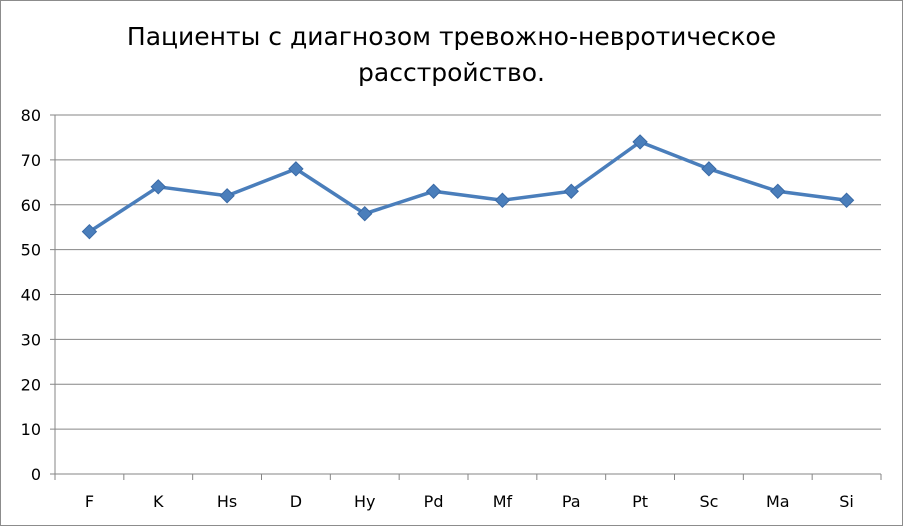 This screenshot has height=526, width=903. Describe the element at coordinates (571, 501) in the screenshot. I see `x-tick-label: Pa` at that location.